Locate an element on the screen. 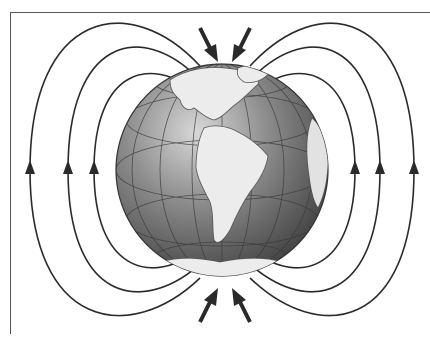 This screenshot has width=430, height=338. south-pole-arrow-right is located at coordinates (242, 305).